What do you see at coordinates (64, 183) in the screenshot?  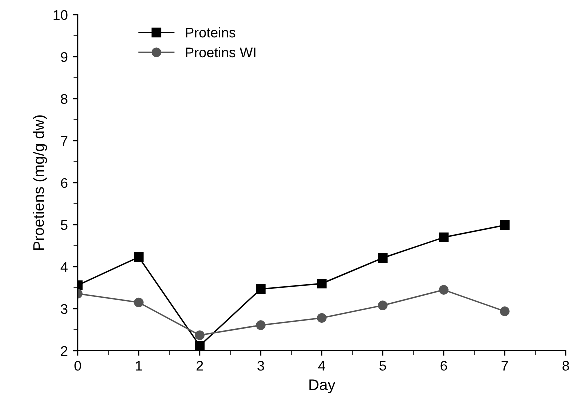 I see `y-tick-label: 6` at bounding box center [64, 183].